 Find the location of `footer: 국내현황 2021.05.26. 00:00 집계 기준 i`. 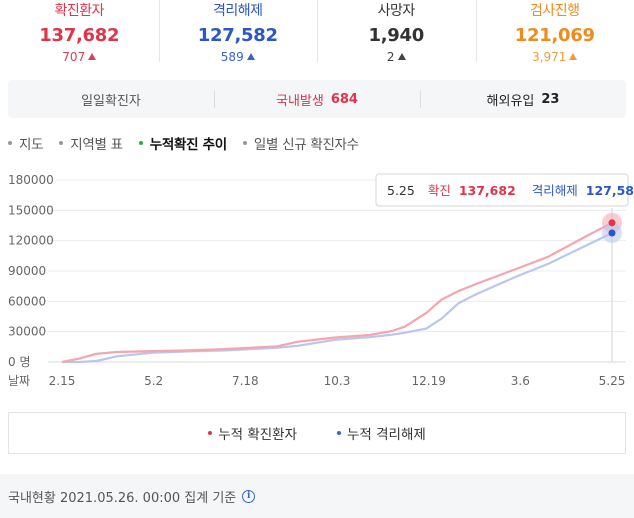

footer: 국내현황 2021.05.26. 00:00 집계 기준 i is located at coordinates (317, 496).